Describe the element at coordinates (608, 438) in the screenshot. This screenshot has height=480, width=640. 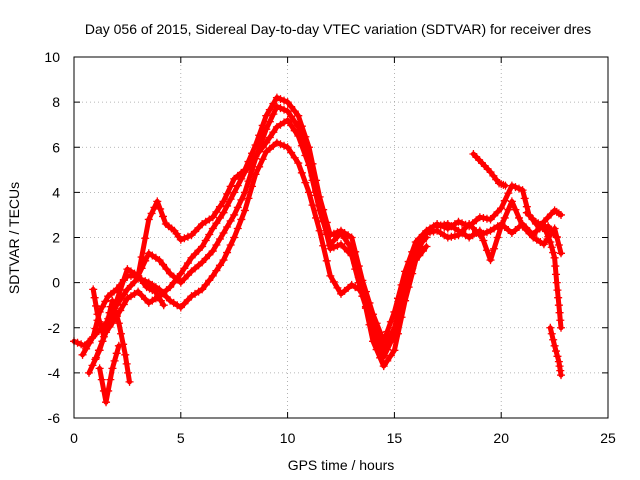
I see `x-tick-label: 25` at that location.